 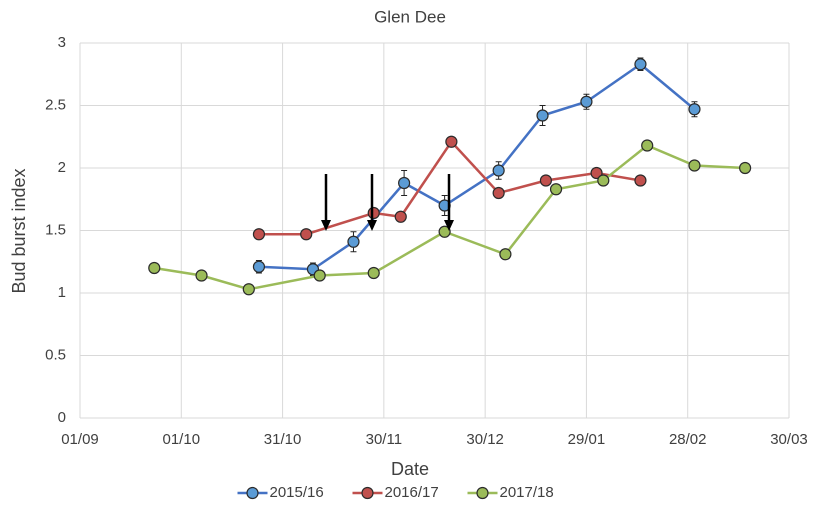 What do you see at coordinates (19, 230) in the screenshot?
I see `y-axis-title: Bud burst index` at bounding box center [19, 230].